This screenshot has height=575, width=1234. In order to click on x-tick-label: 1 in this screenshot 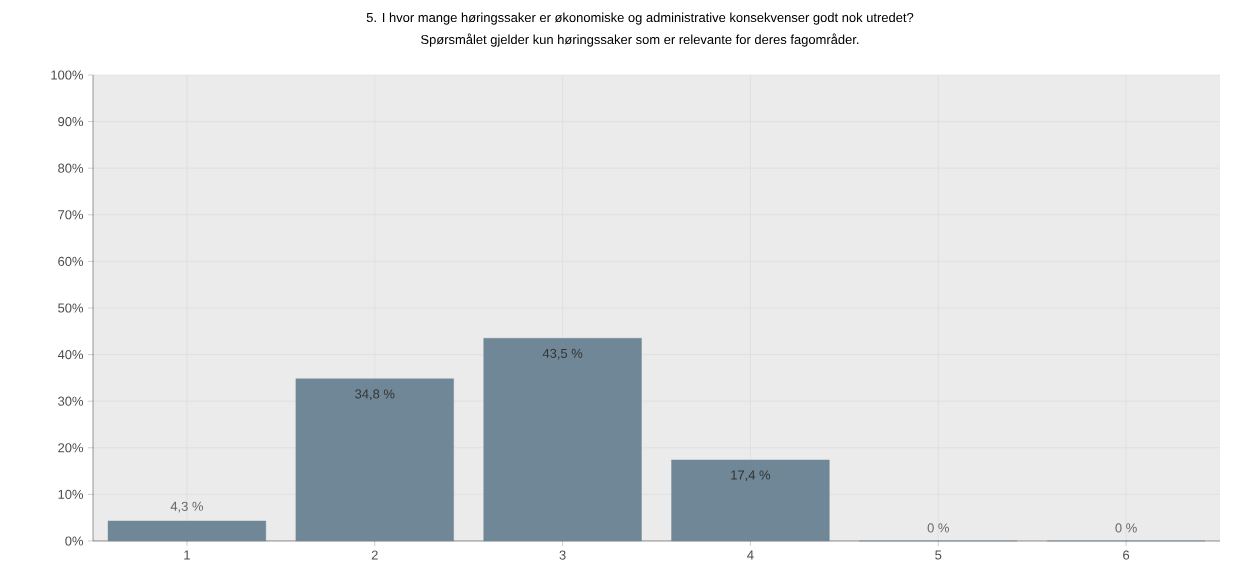, I will do `click(187, 555)`.